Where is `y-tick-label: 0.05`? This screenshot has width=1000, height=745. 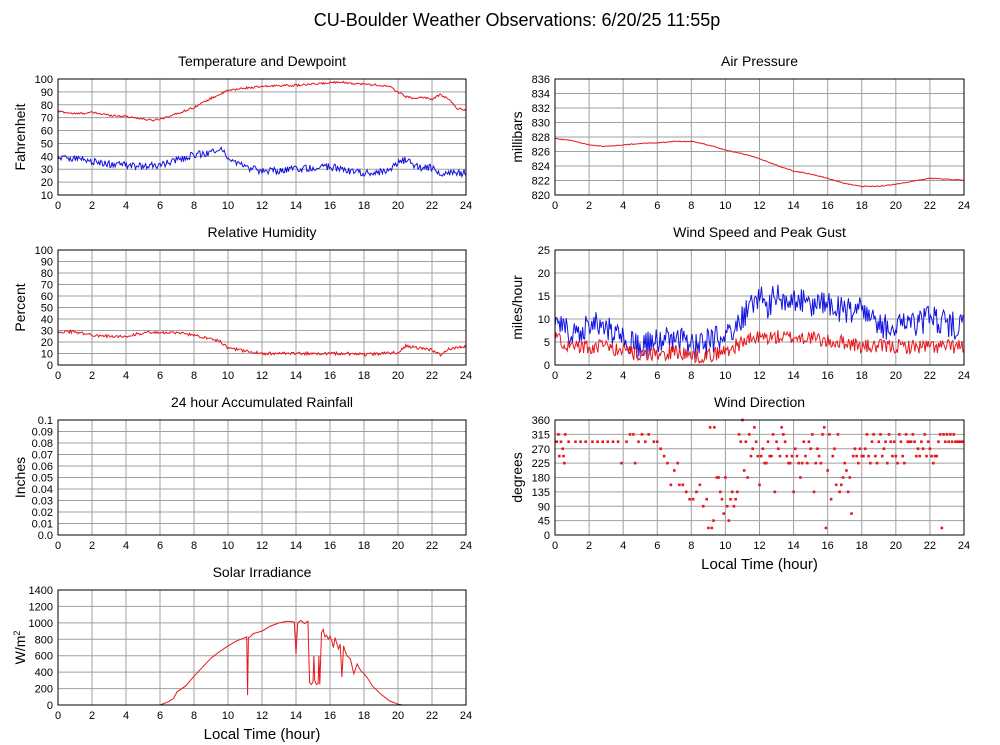 y-tick-label: 0.05 is located at coordinates (42, 479).